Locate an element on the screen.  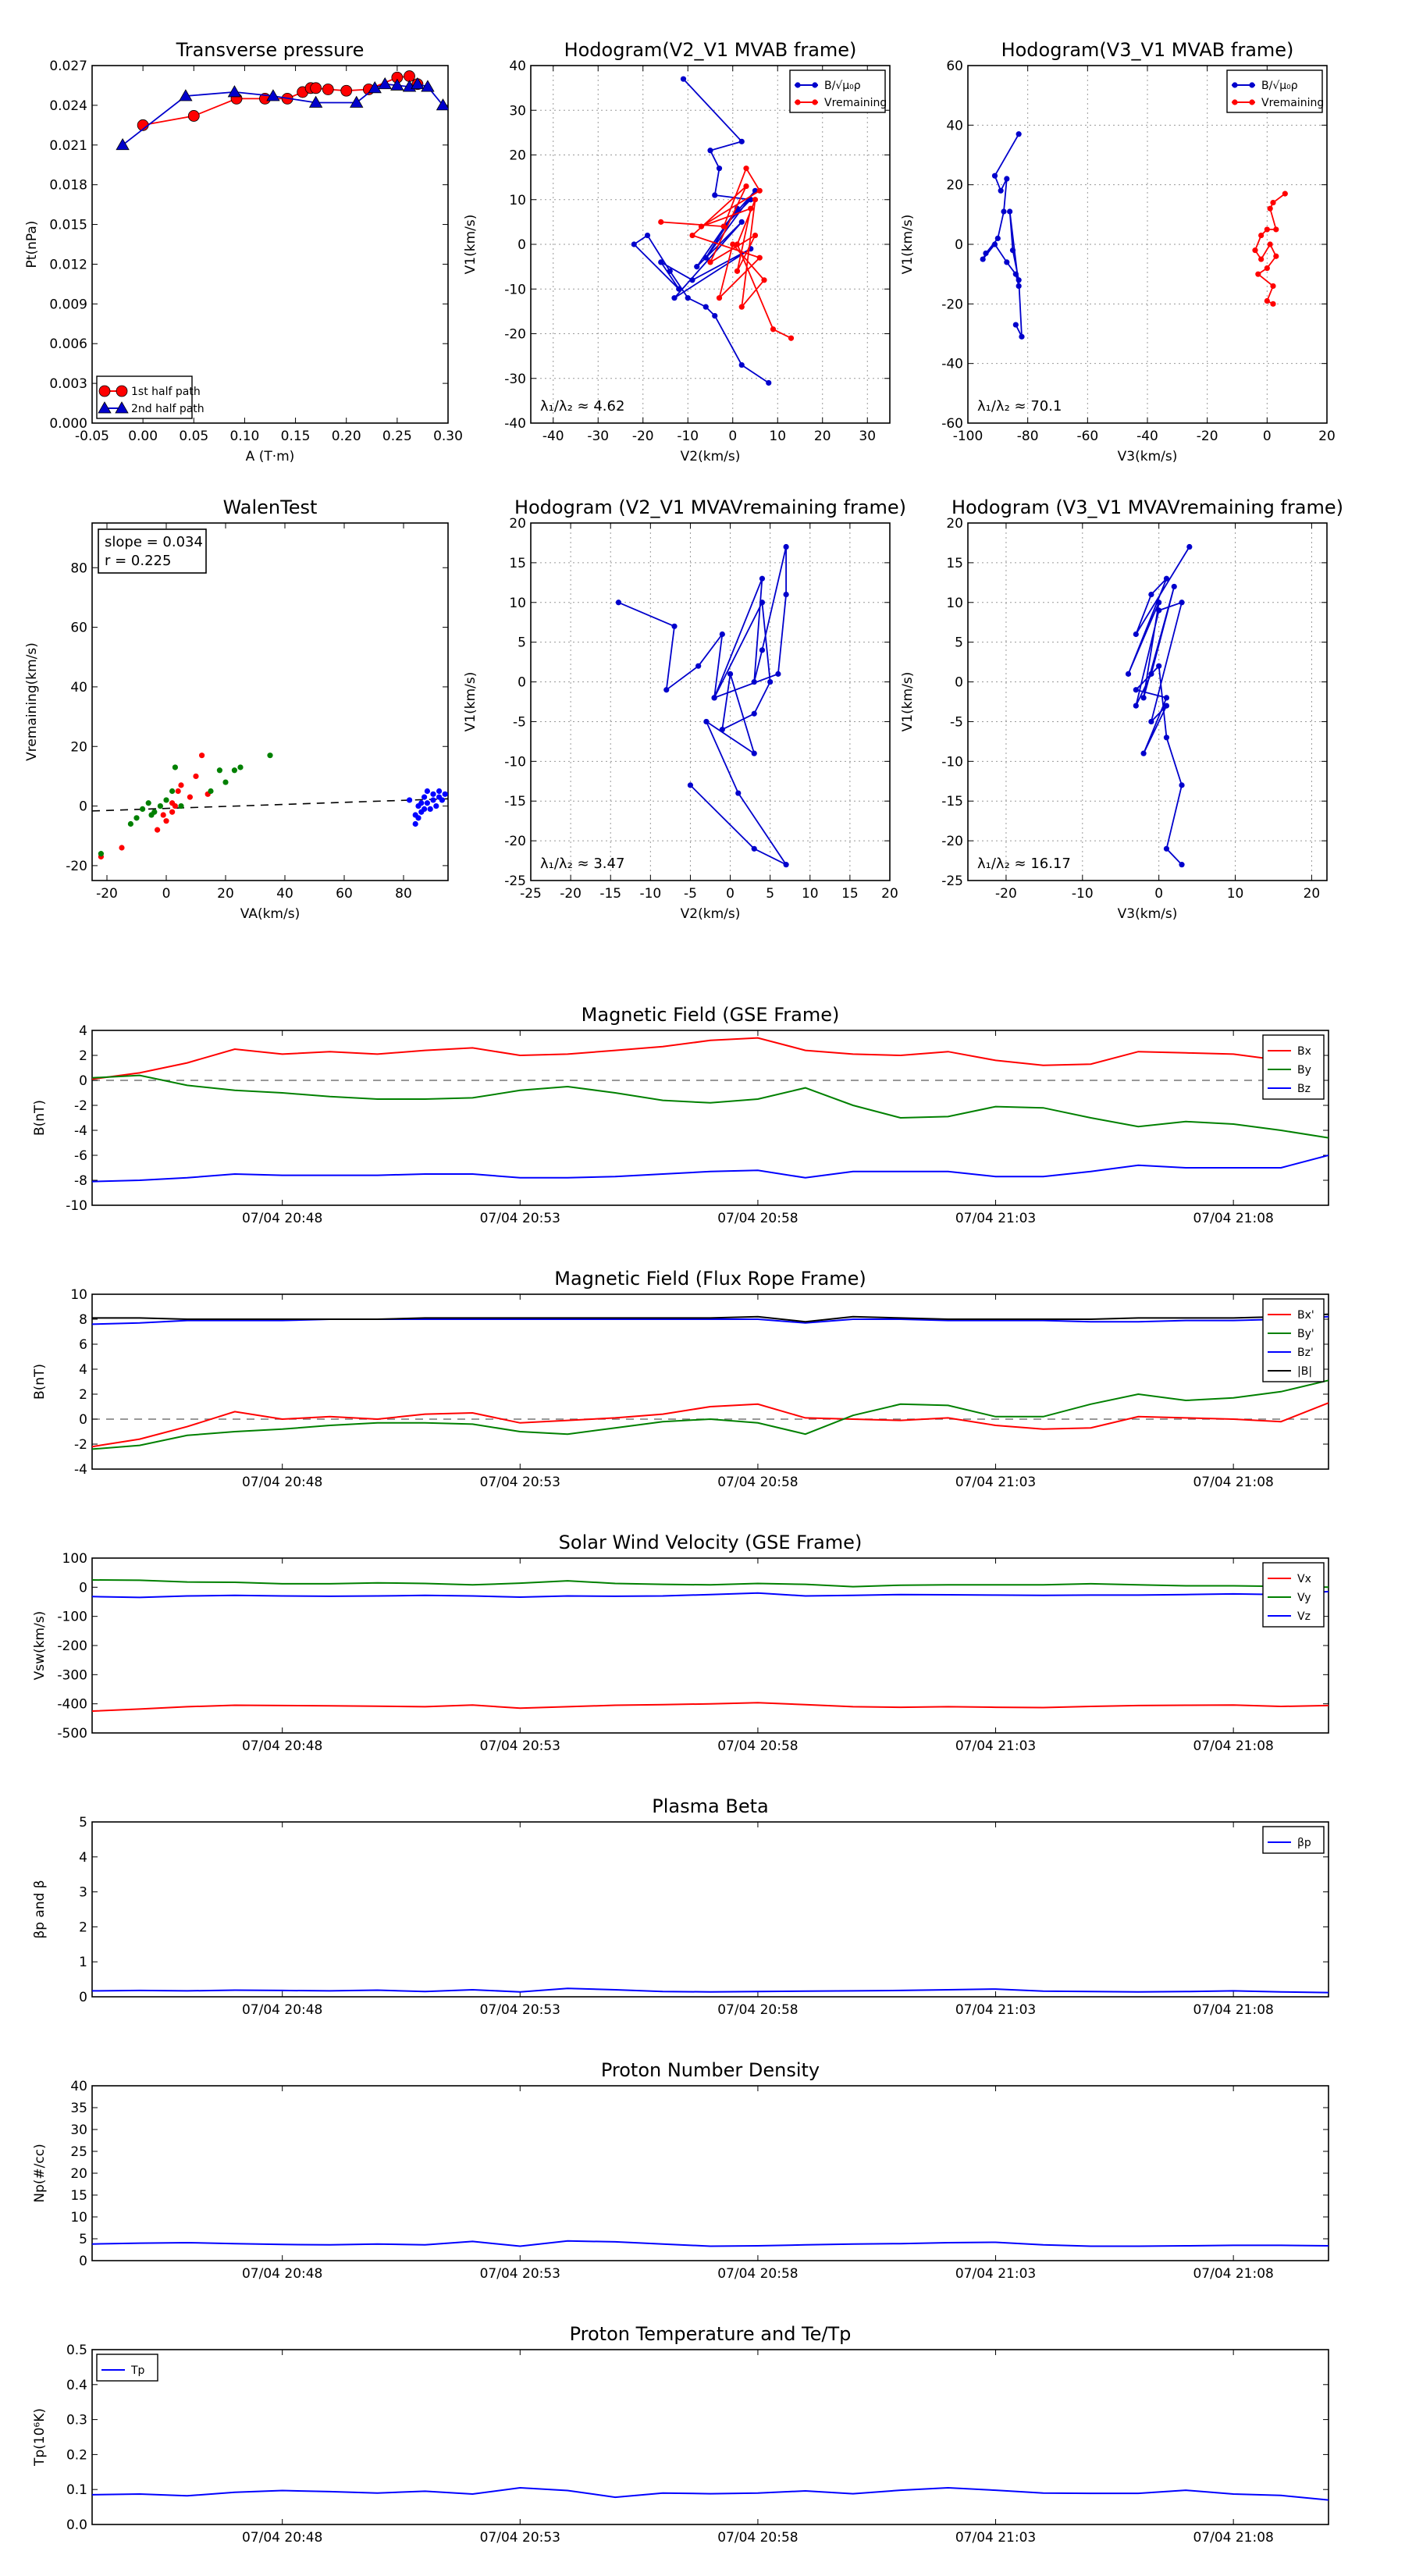
y-tick-label: 0.003 is located at coordinates (68, 384).